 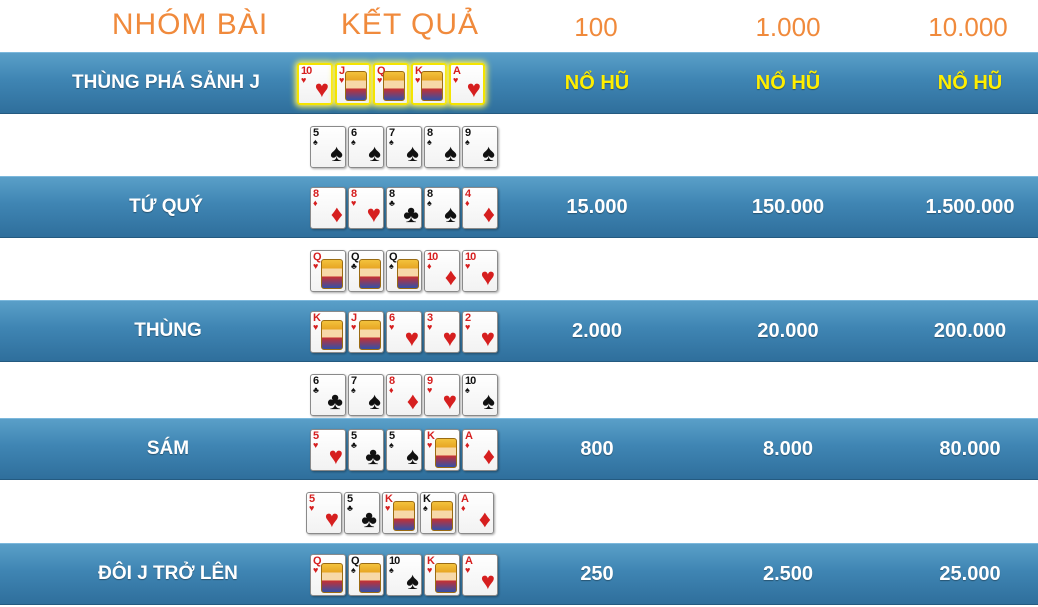 I want to click on club-suit-icon: ♣, so click(x=350, y=508).